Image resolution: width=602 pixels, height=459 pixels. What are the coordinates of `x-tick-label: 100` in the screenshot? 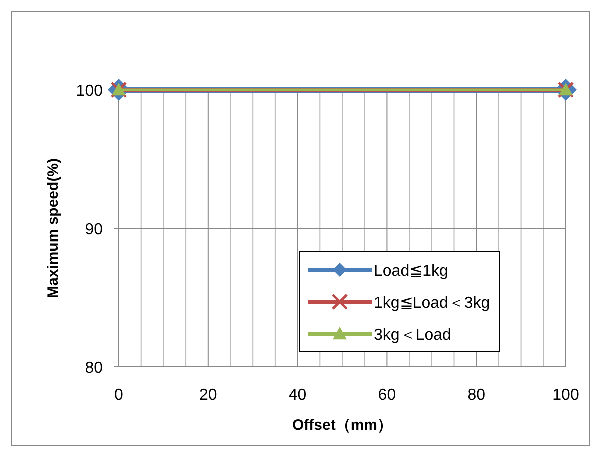 It's located at (566, 395).